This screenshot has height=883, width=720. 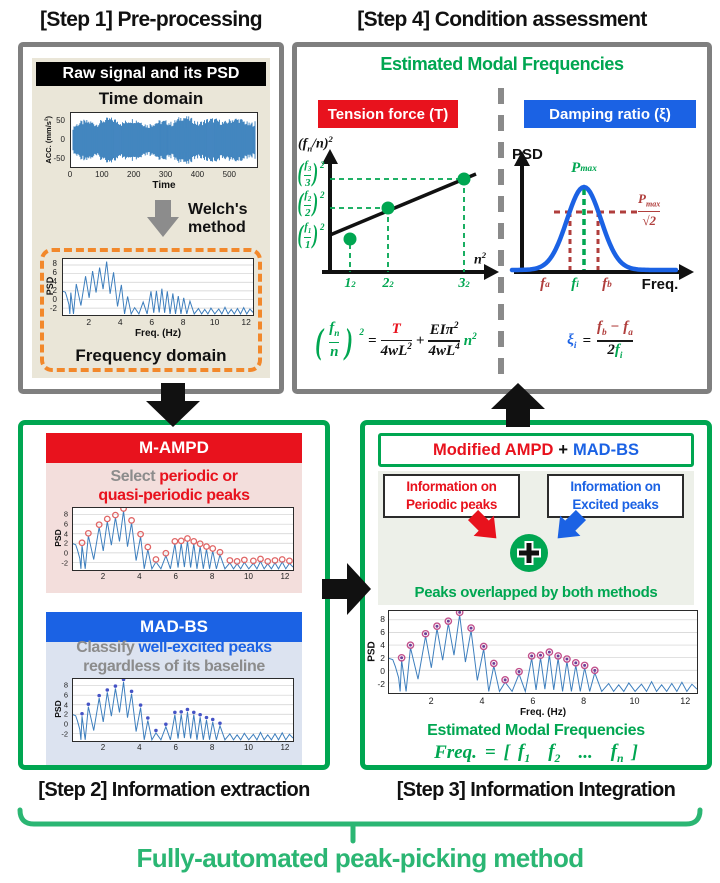 I want to click on damping-ratio-badge: Damping ratio (ξ), so click(x=610, y=114).